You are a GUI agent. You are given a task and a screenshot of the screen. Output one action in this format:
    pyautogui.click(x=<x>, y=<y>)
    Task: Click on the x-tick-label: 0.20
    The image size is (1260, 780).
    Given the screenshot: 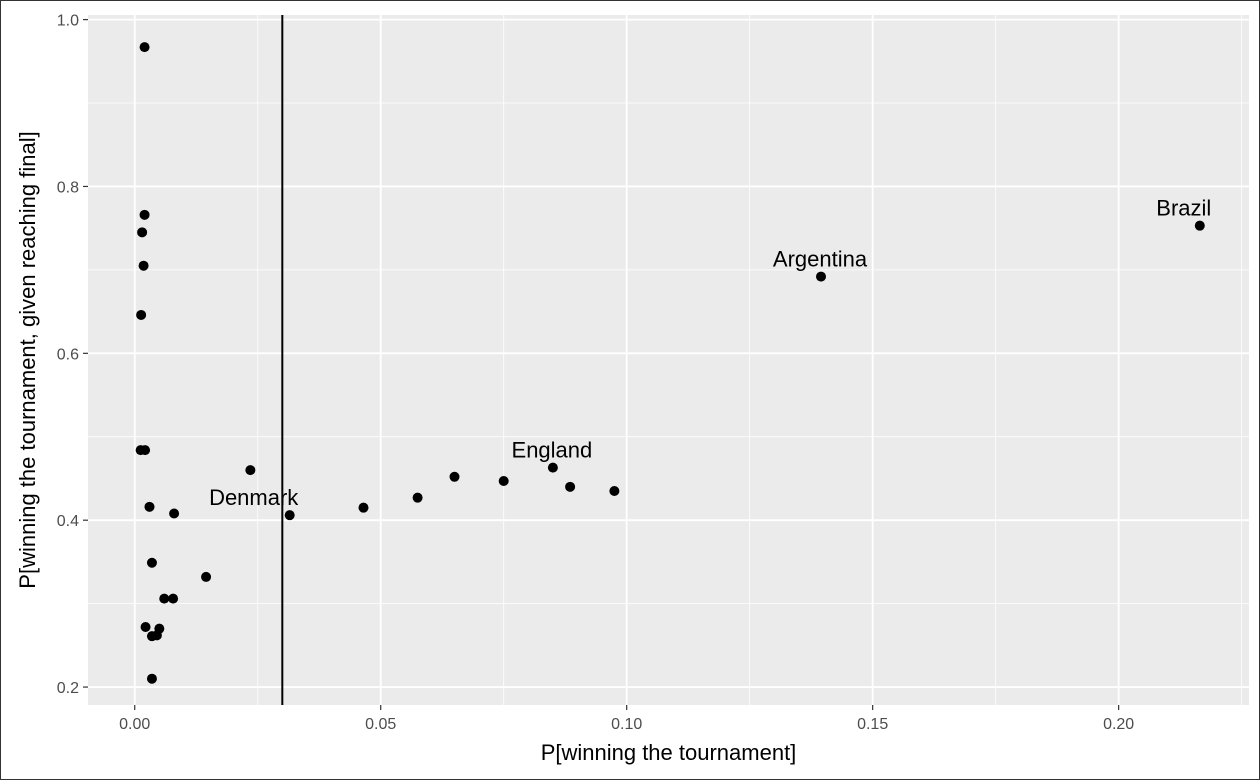 What is the action you would take?
    pyautogui.click(x=1118, y=724)
    